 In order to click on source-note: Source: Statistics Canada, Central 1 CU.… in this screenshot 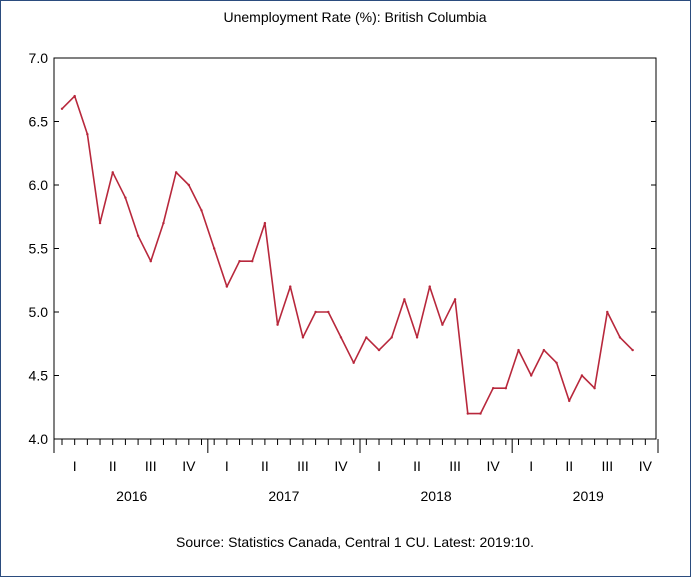, I will do `click(355, 542)`.